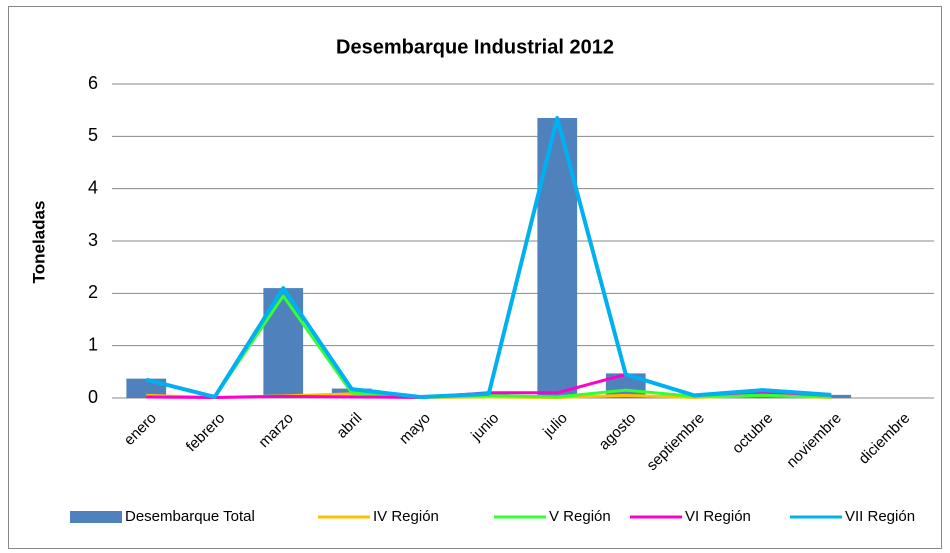 Image resolution: width=950 pixels, height=553 pixels. I want to click on legend-label: VII Región, so click(880, 516).